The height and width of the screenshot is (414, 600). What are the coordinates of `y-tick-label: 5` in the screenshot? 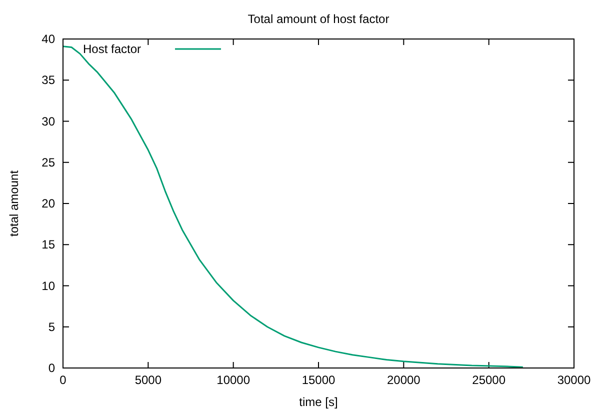 It's located at (52, 327).